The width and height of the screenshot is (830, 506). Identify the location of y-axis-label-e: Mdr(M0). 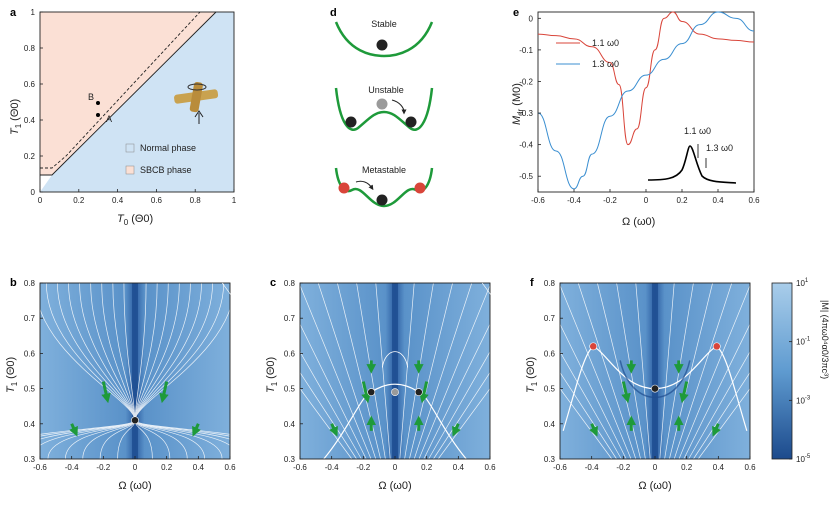
(518, 104).